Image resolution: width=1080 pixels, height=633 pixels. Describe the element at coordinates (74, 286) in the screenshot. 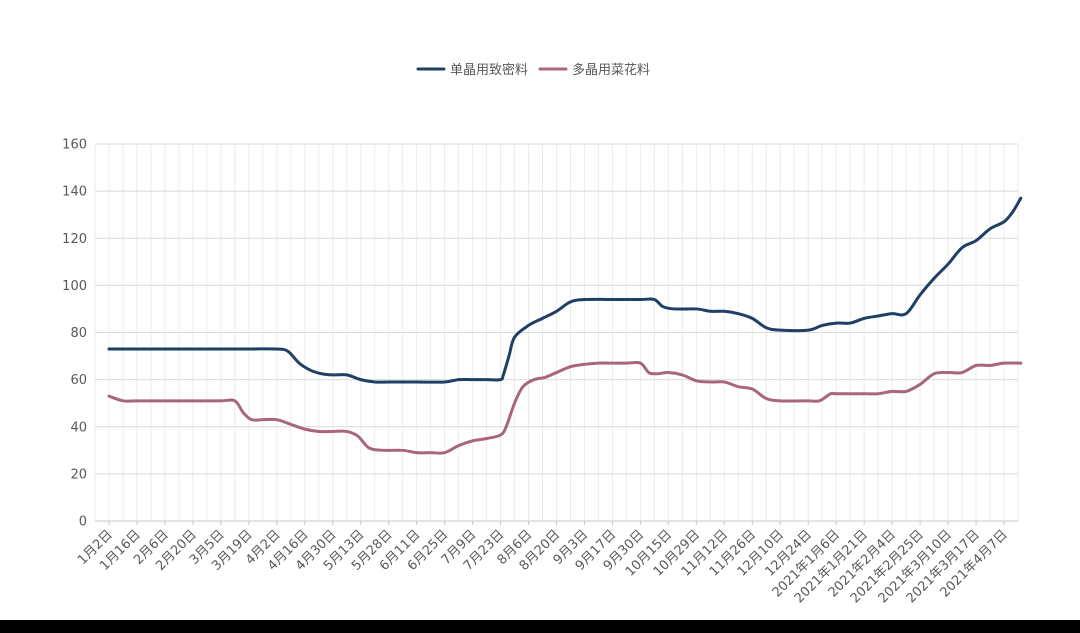

I see `y-tick-label: 100` at that location.